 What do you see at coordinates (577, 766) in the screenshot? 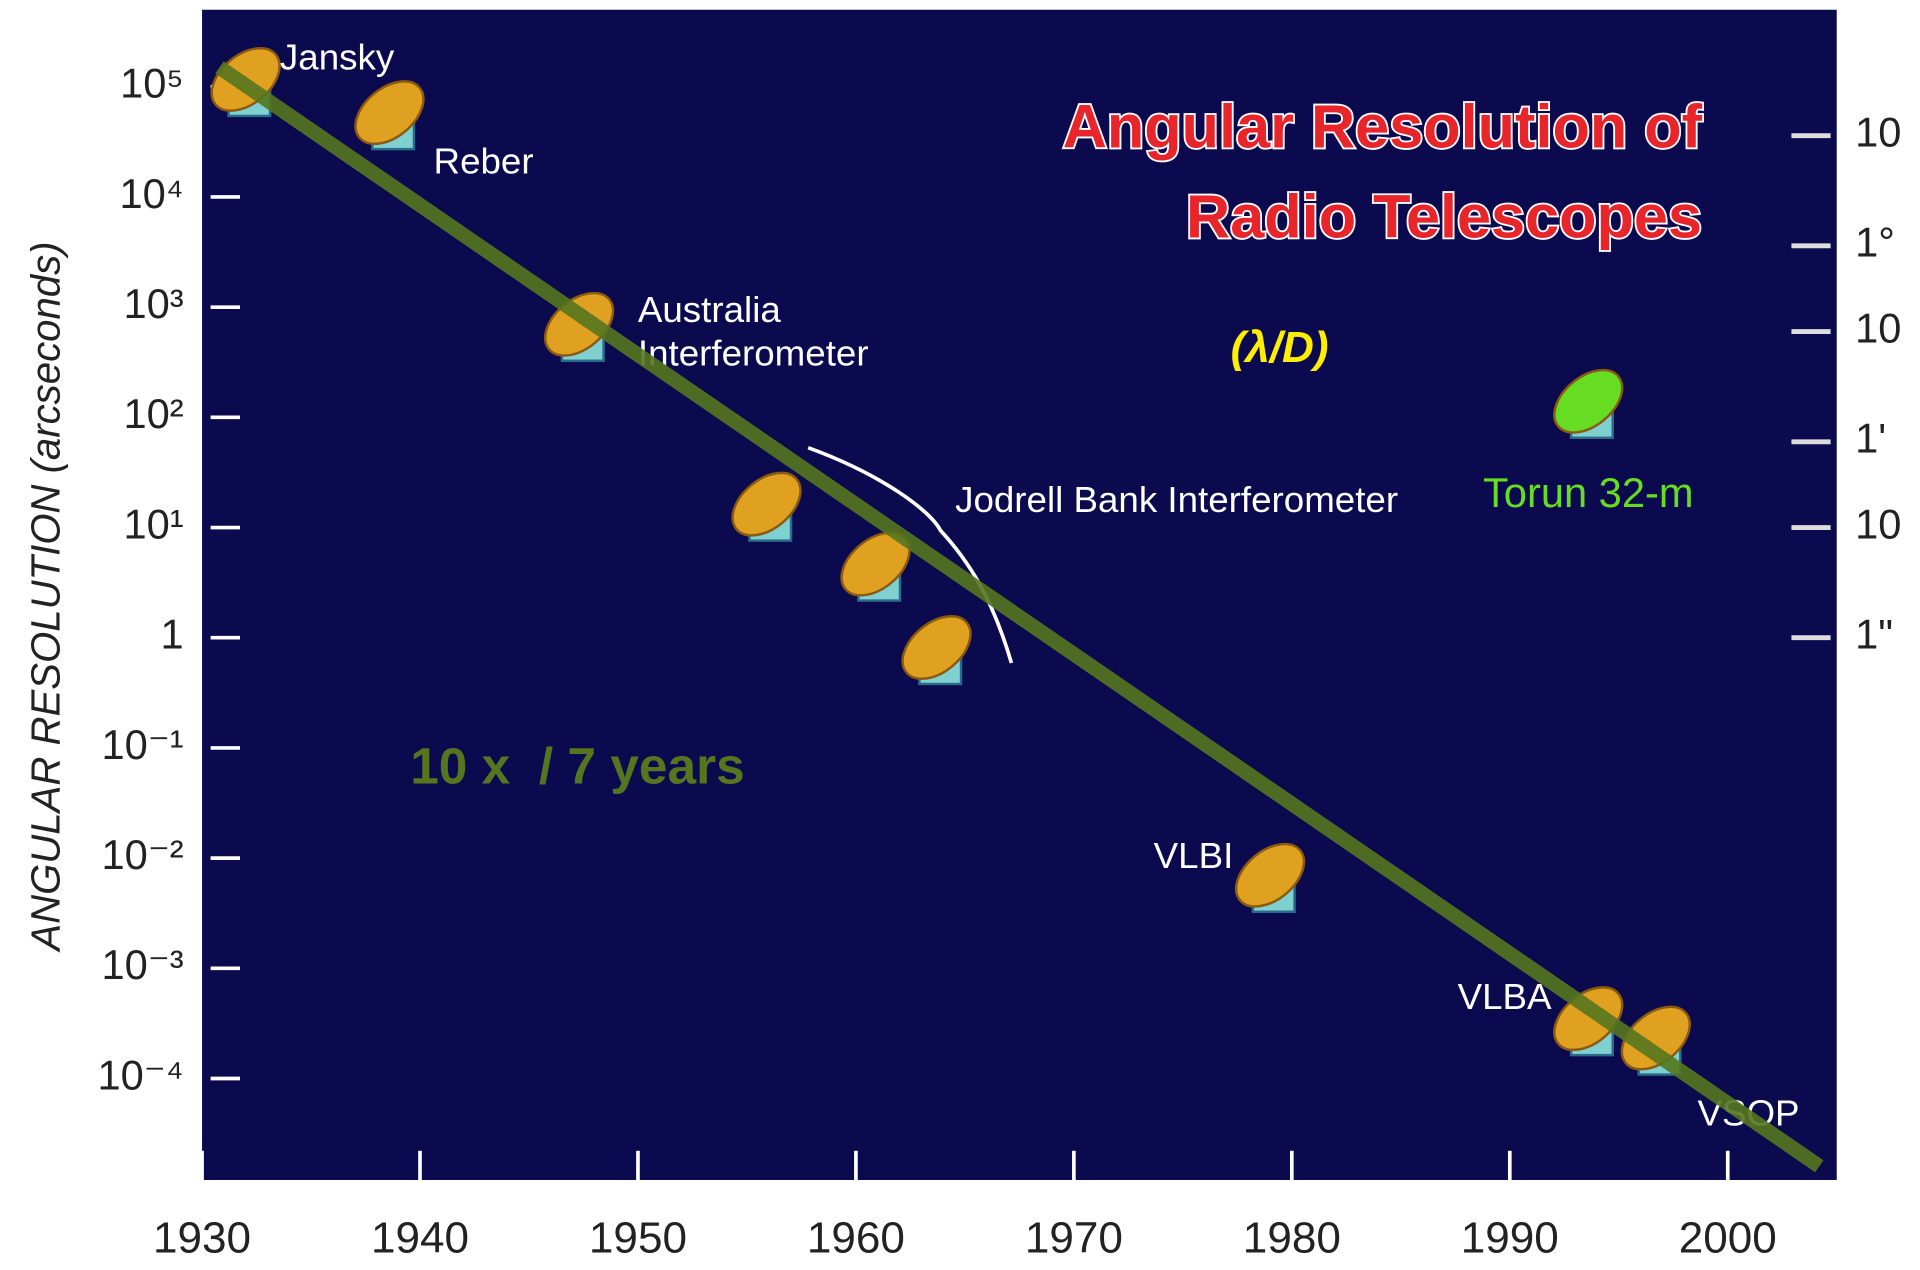
I see `trend-label: 10 x / 7 years` at bounding box center [577, 766].